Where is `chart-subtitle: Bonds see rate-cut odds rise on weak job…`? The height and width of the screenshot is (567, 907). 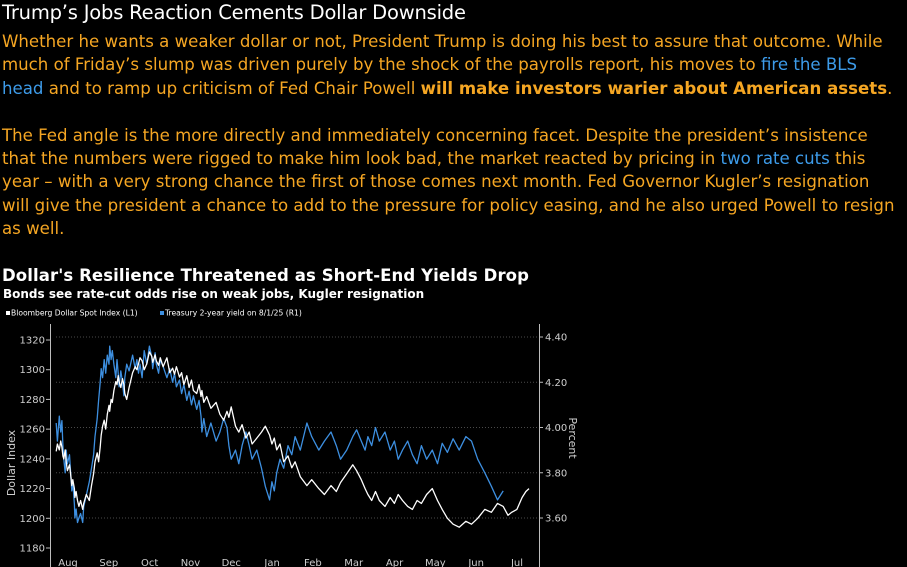
chart-subtitle: Bonds see rate-cut odds rise on weak job… is located at coordinates (214, 294).